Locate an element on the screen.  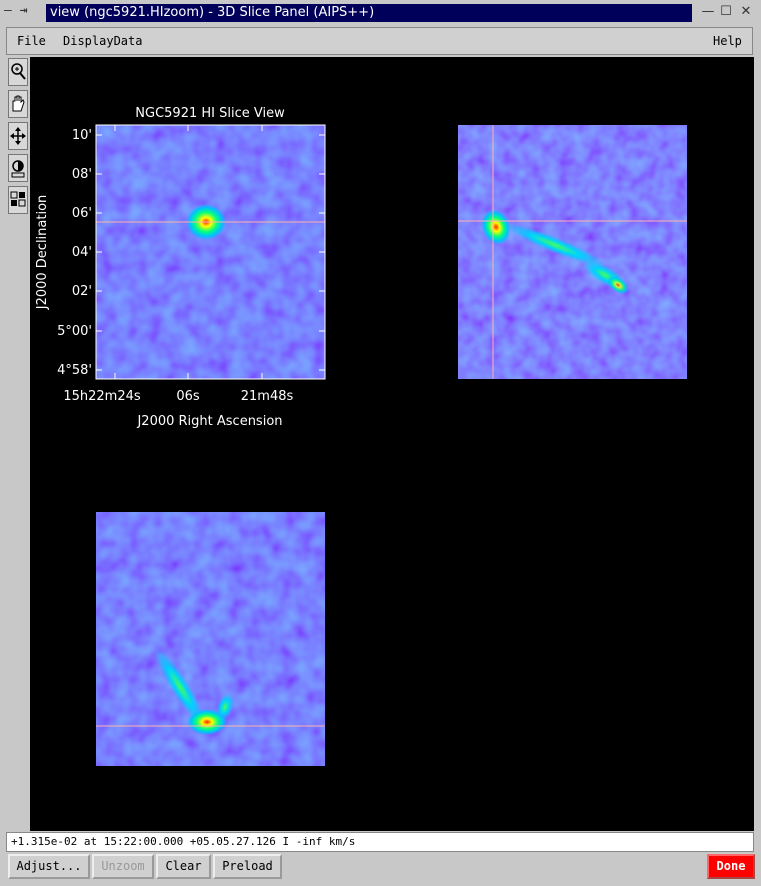
x-tick-label: 06s is located at coordinates (188, 396).